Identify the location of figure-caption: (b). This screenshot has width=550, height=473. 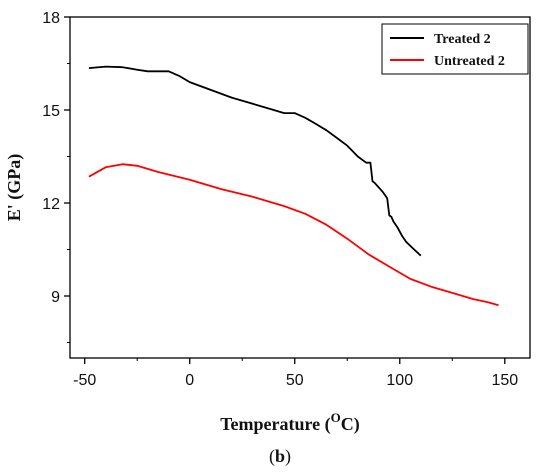
(280, 456).